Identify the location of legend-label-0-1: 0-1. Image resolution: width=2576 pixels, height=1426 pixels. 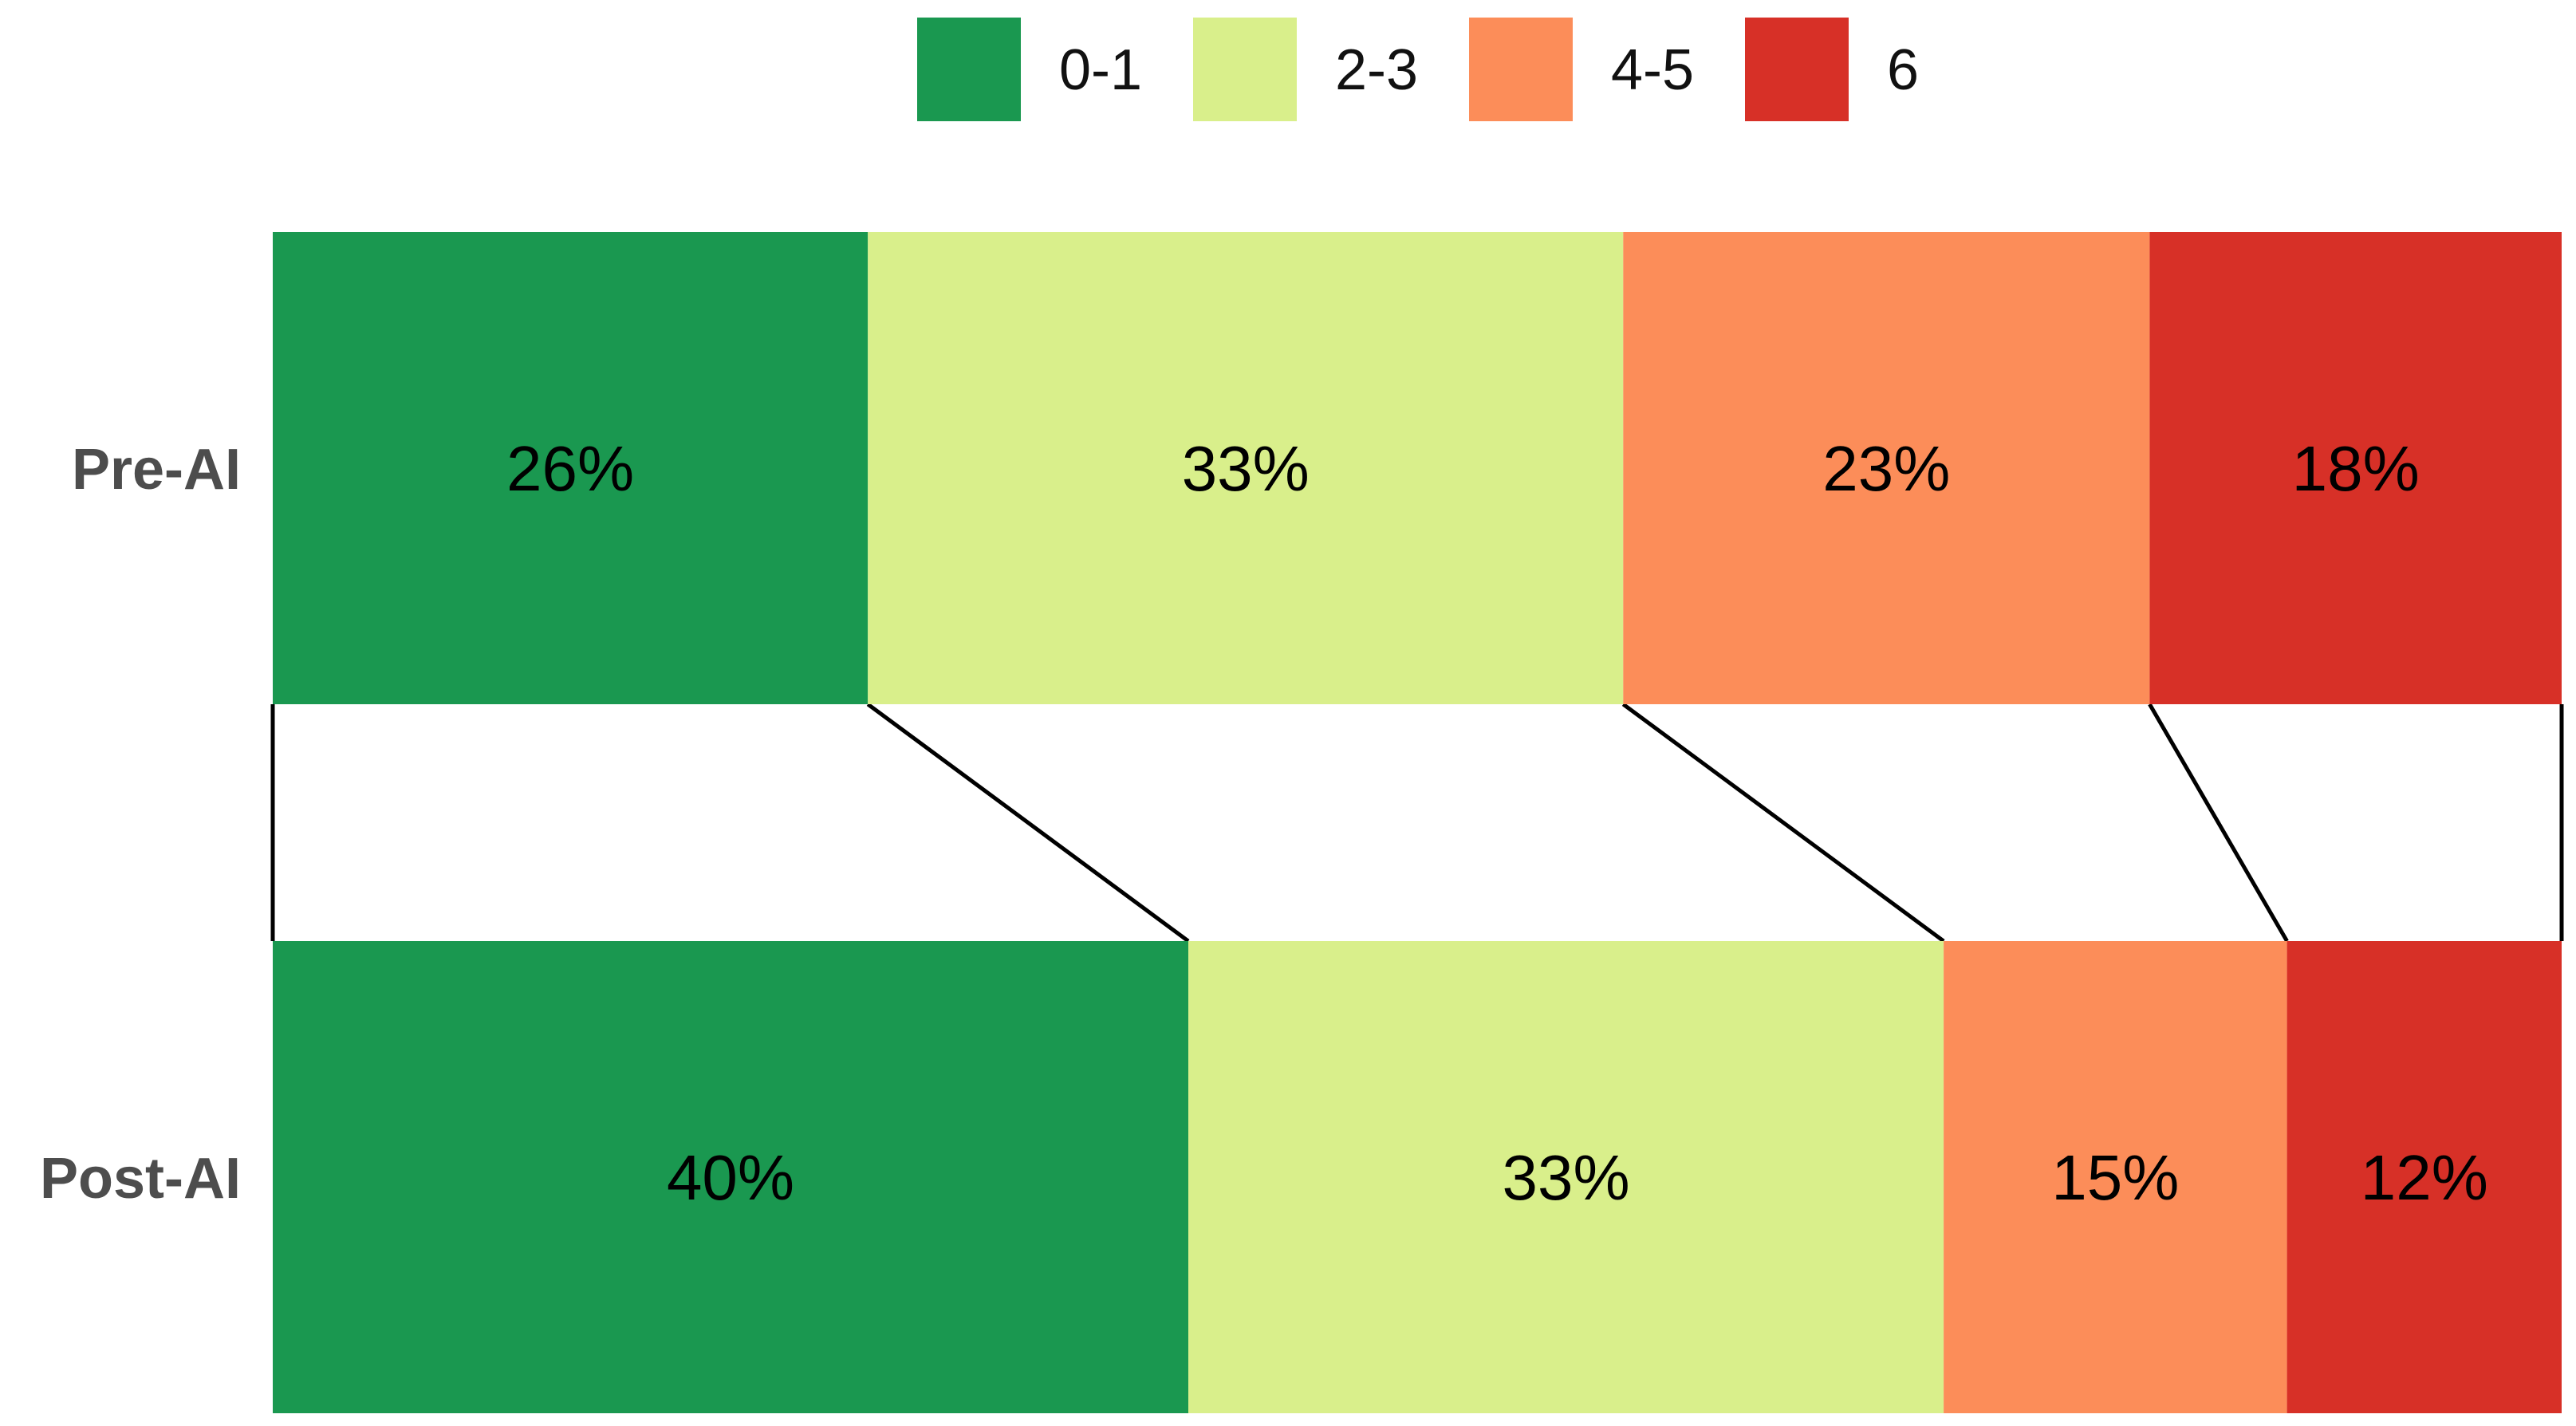
(1100, 70).